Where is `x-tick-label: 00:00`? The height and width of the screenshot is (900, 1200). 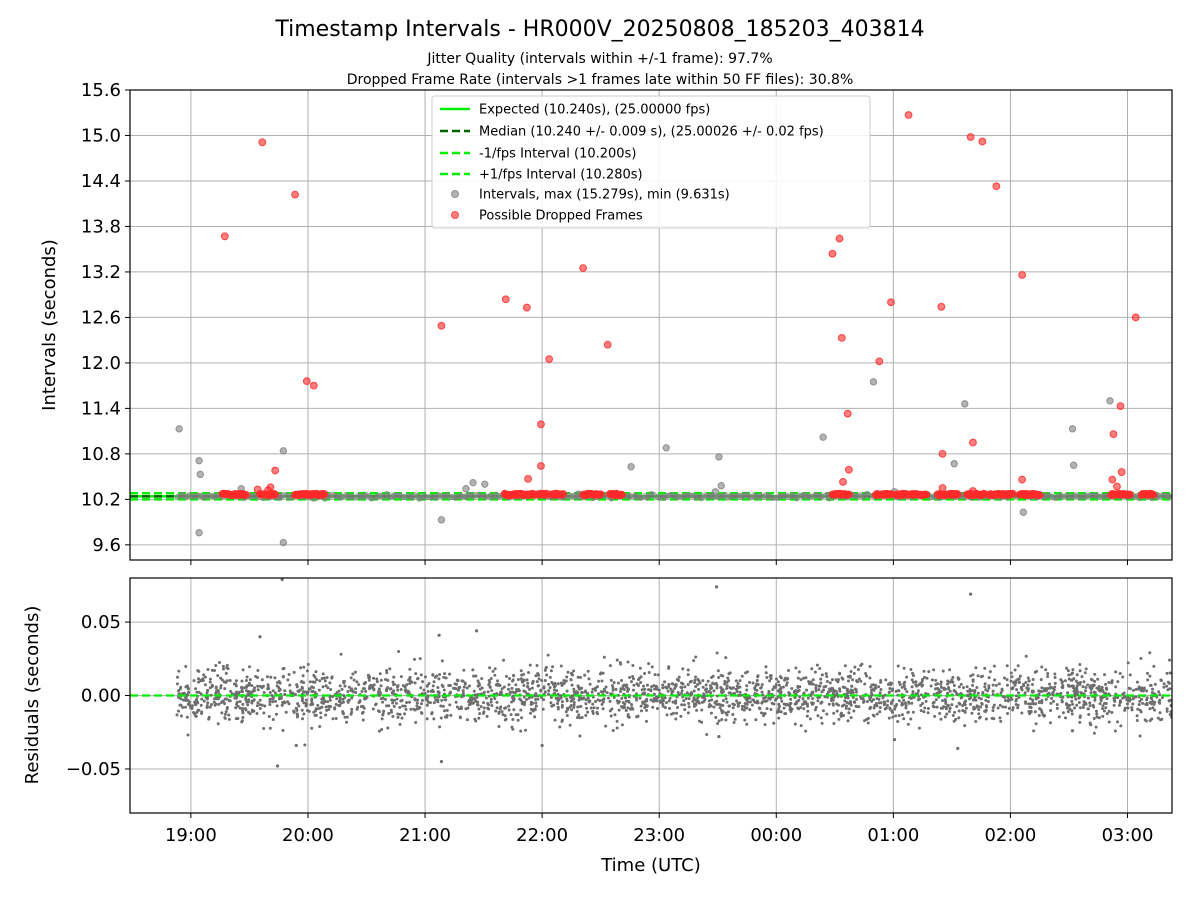
x-tick-label: 00:00 is located at coordinates (776, 835).